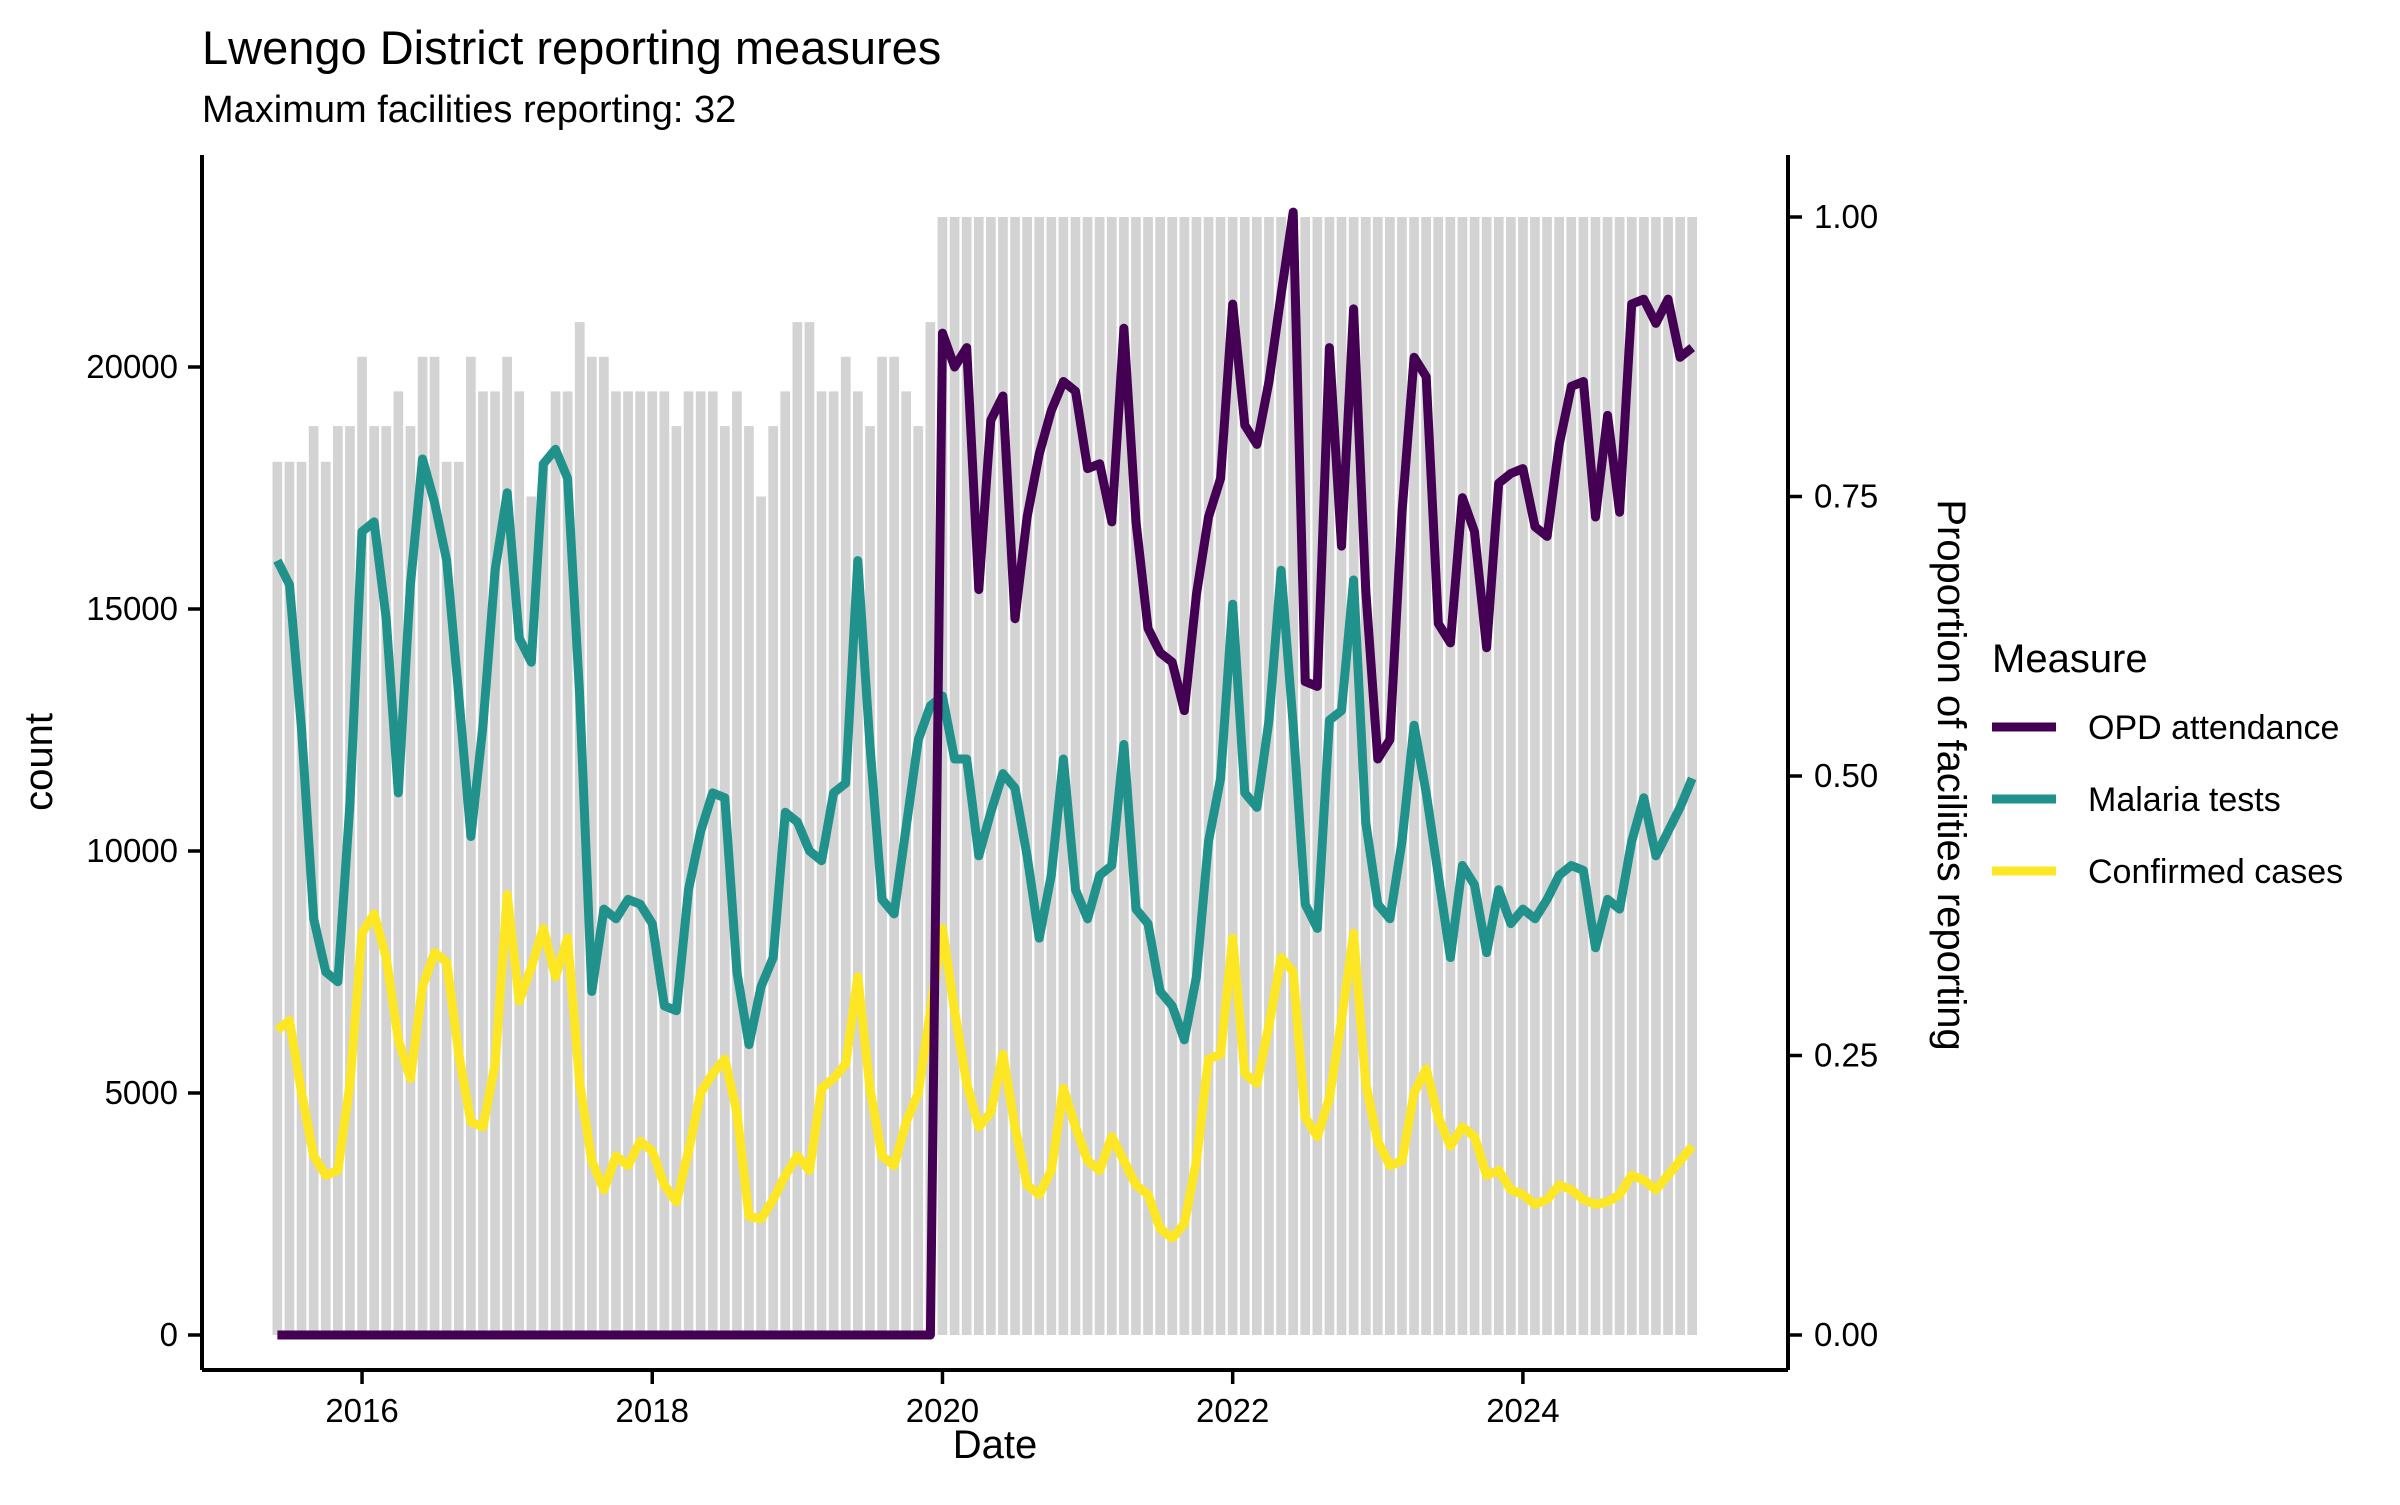 This screenshot has height=1505, width=2400. Describe the element at coordinates (1846, 775) in the screenshot. I see `y-right-tick-label: 0.50` at that location.